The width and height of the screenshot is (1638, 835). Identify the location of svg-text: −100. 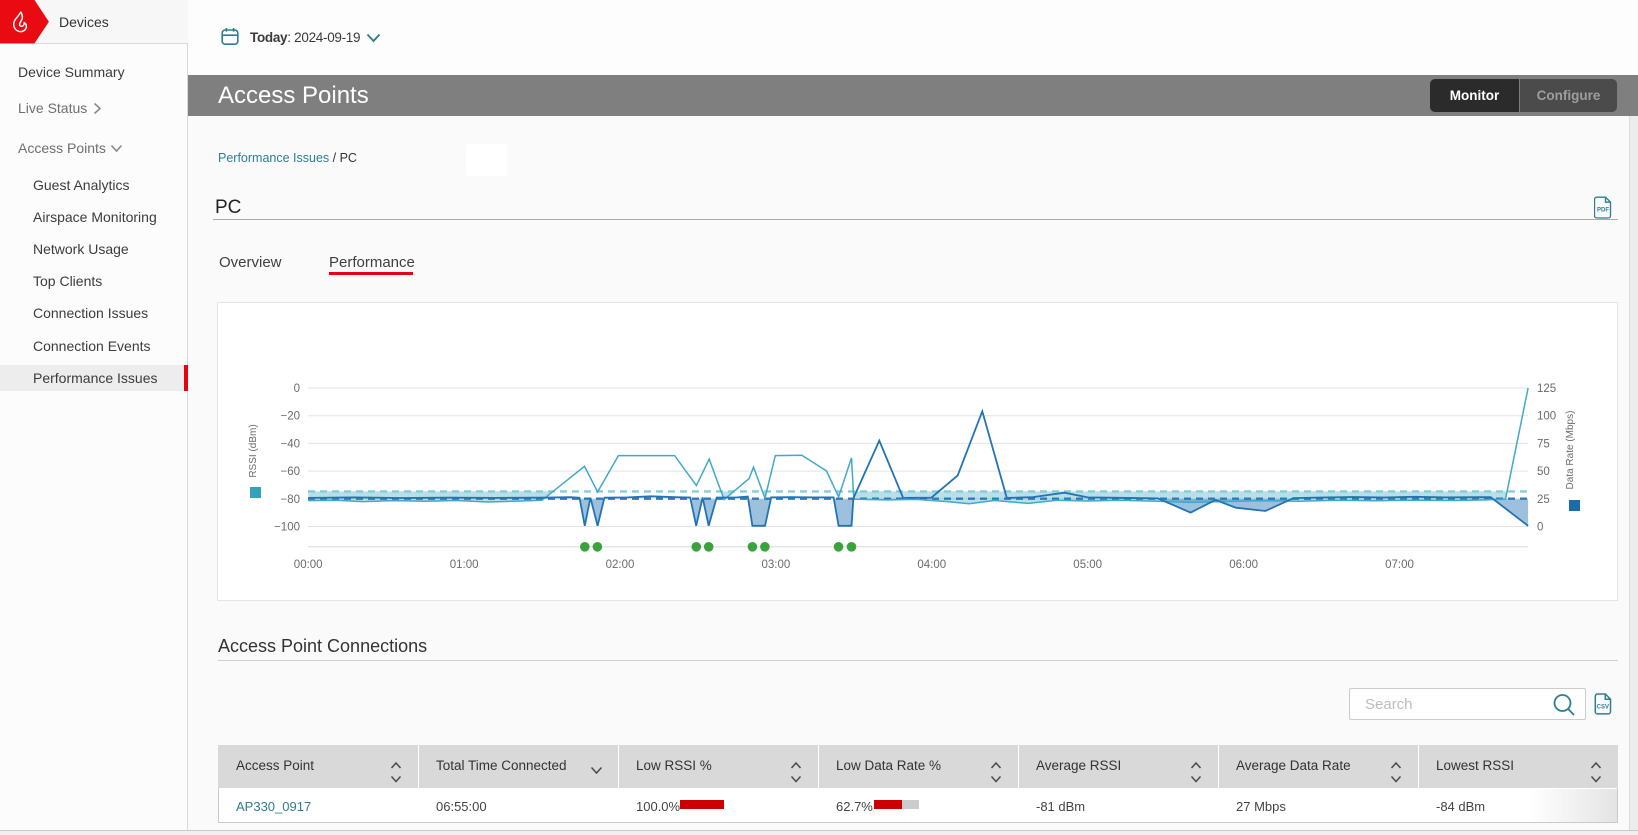
(287, 528).